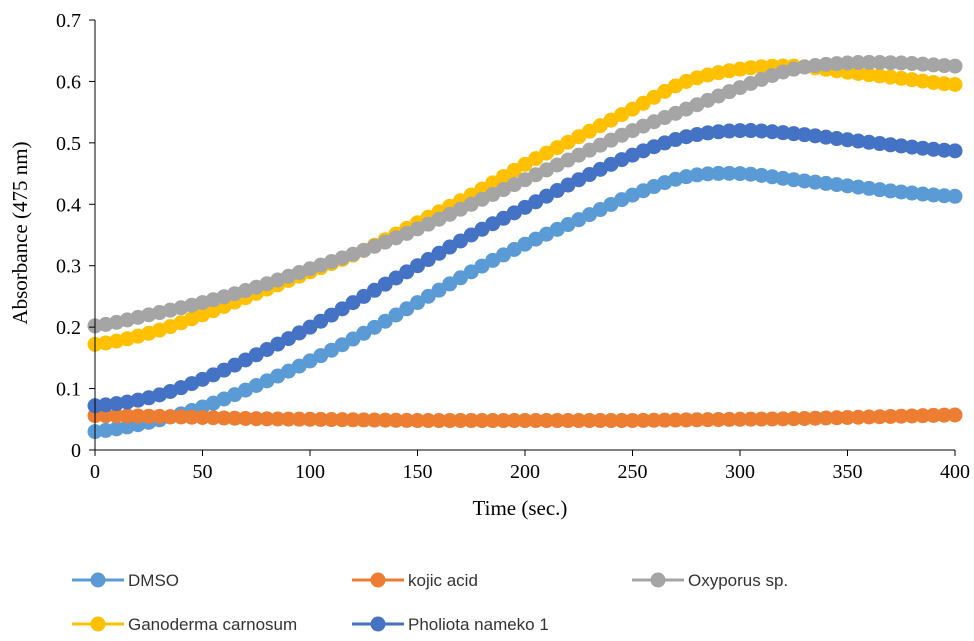 This screenshot has width=974, height=641. Describe the element at coordinates (212, 624) in the screenshot. I see `legend-label: Ganoderma carnosum` at that location.